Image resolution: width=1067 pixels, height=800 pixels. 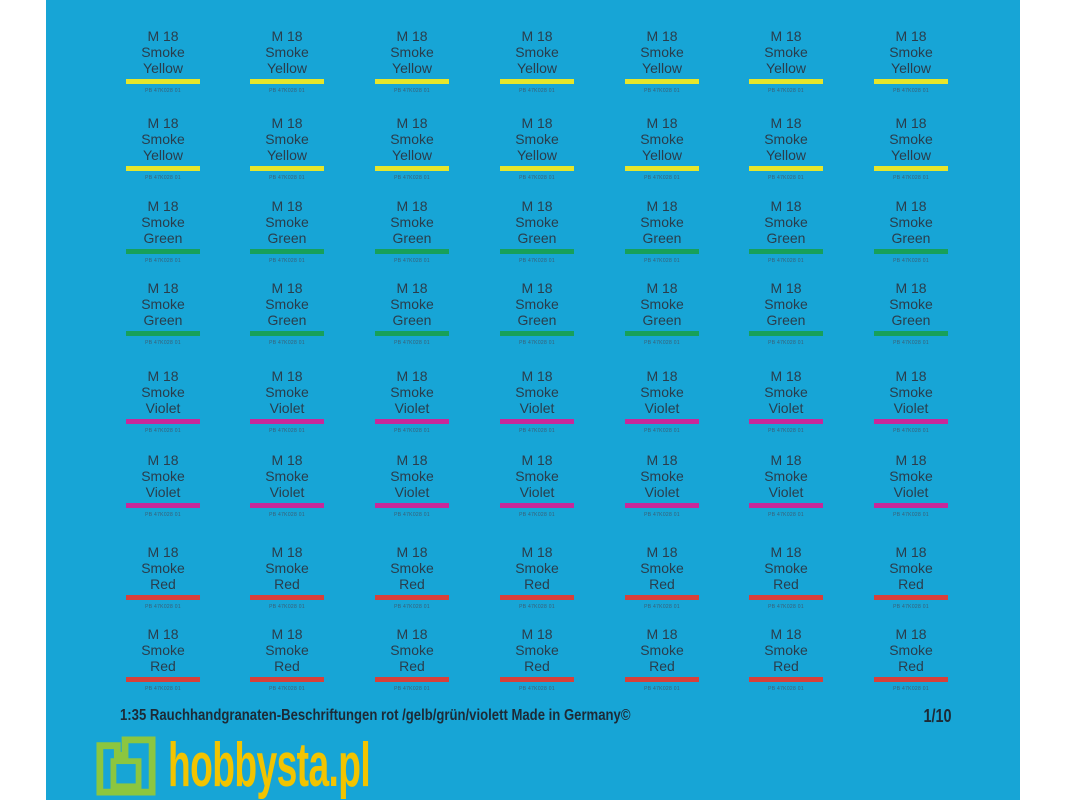 What do you see at coordinates (269, 765) in the screenshot?
I see `watermark-text: hobbysta.pl` at bounding box center [269, 765].